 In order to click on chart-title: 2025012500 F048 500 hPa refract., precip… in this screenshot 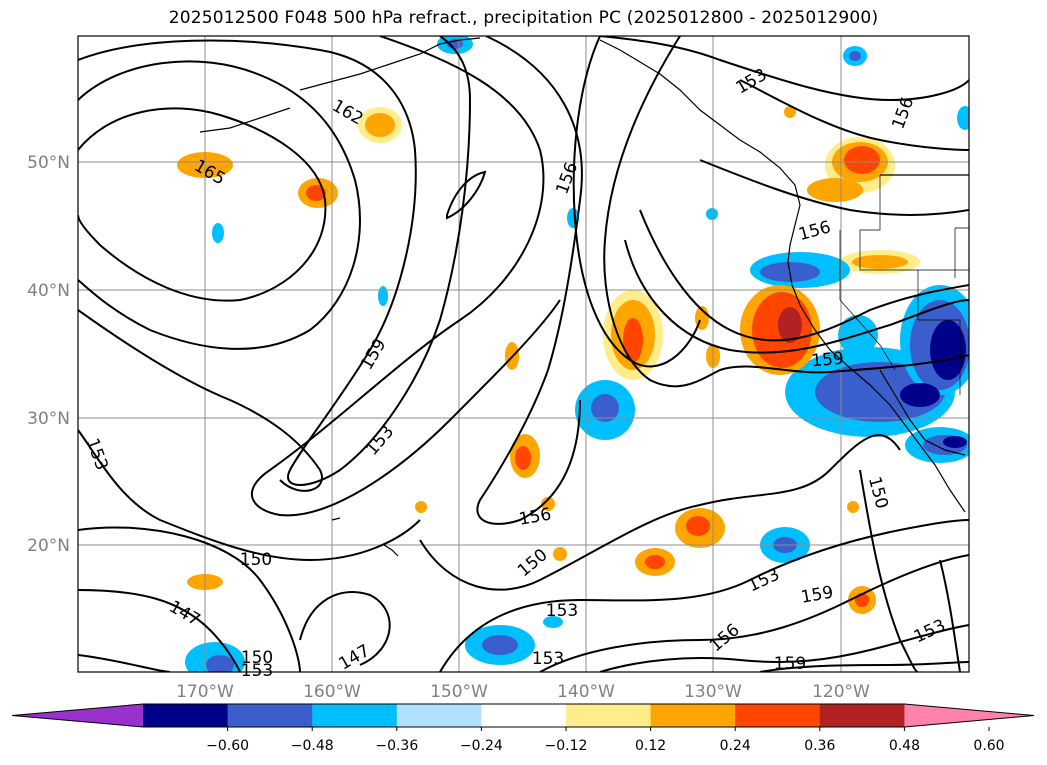, I will do `click(523, 18)`.